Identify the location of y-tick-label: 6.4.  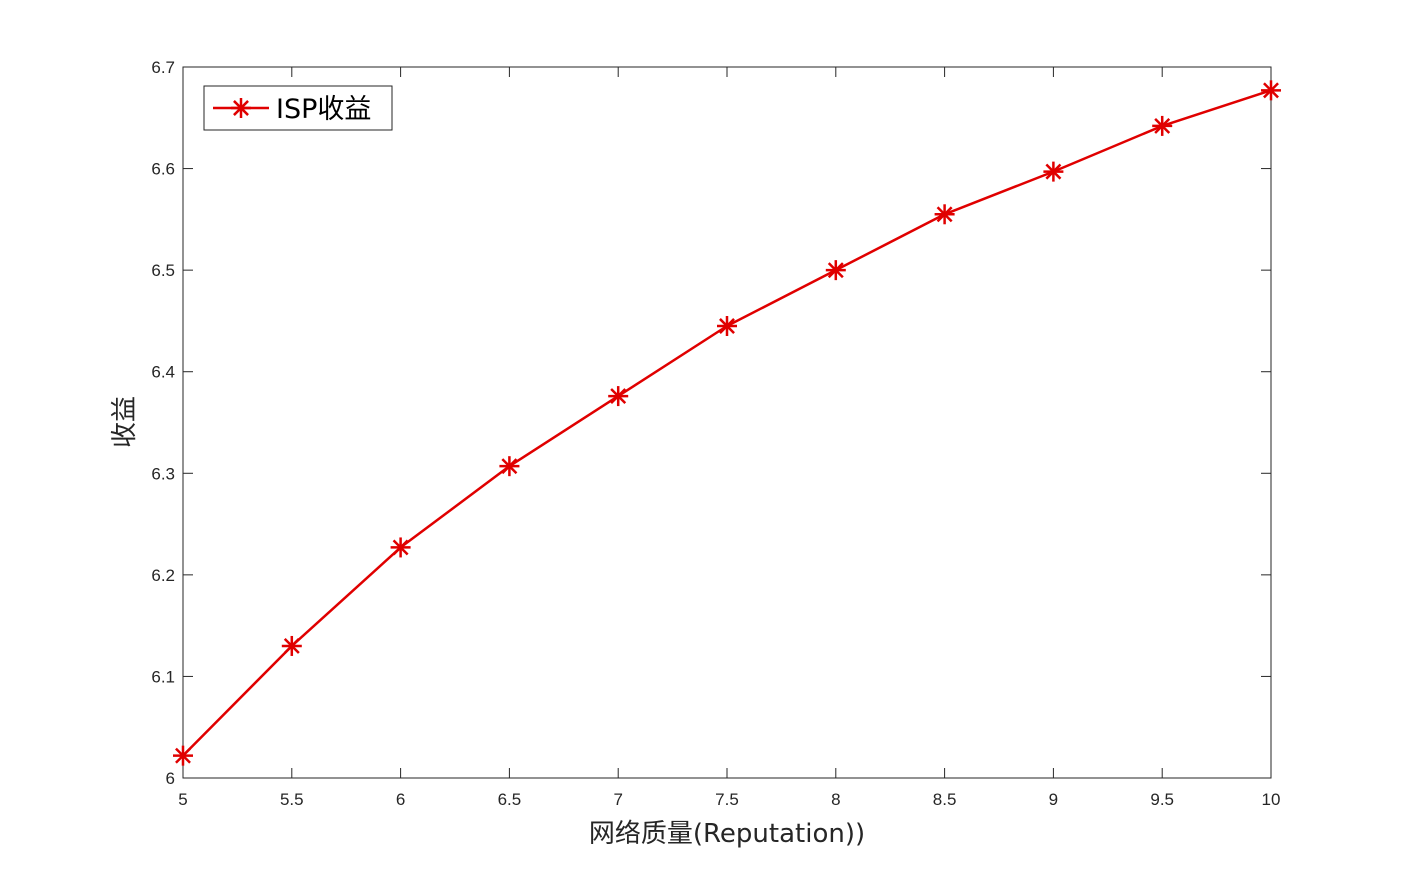
(163, 372).